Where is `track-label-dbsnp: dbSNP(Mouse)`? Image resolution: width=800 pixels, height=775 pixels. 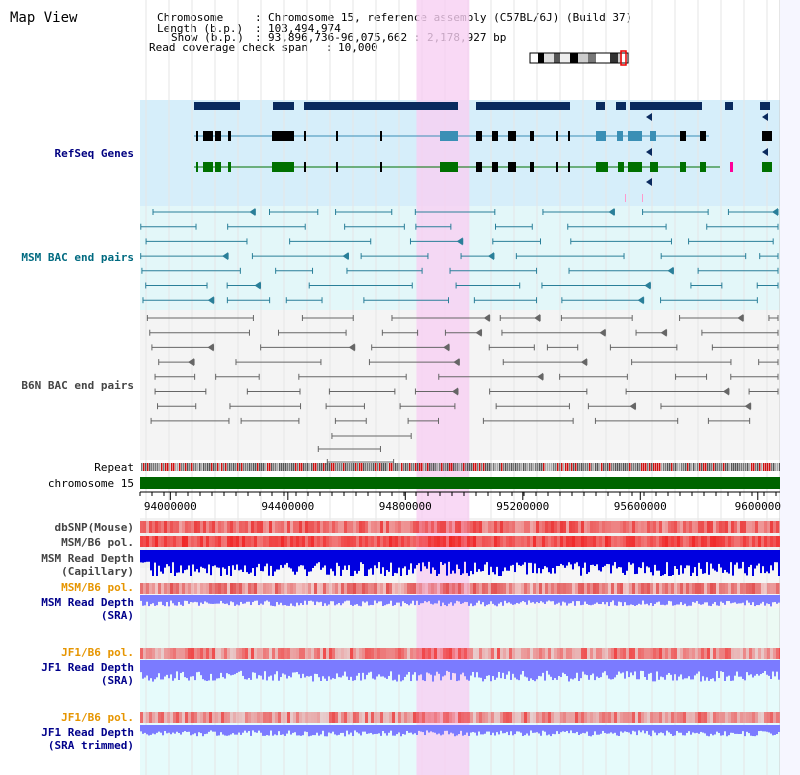 track-label-dbsnp: dbSNP(Mouse) is located at coordinates (94, 527).